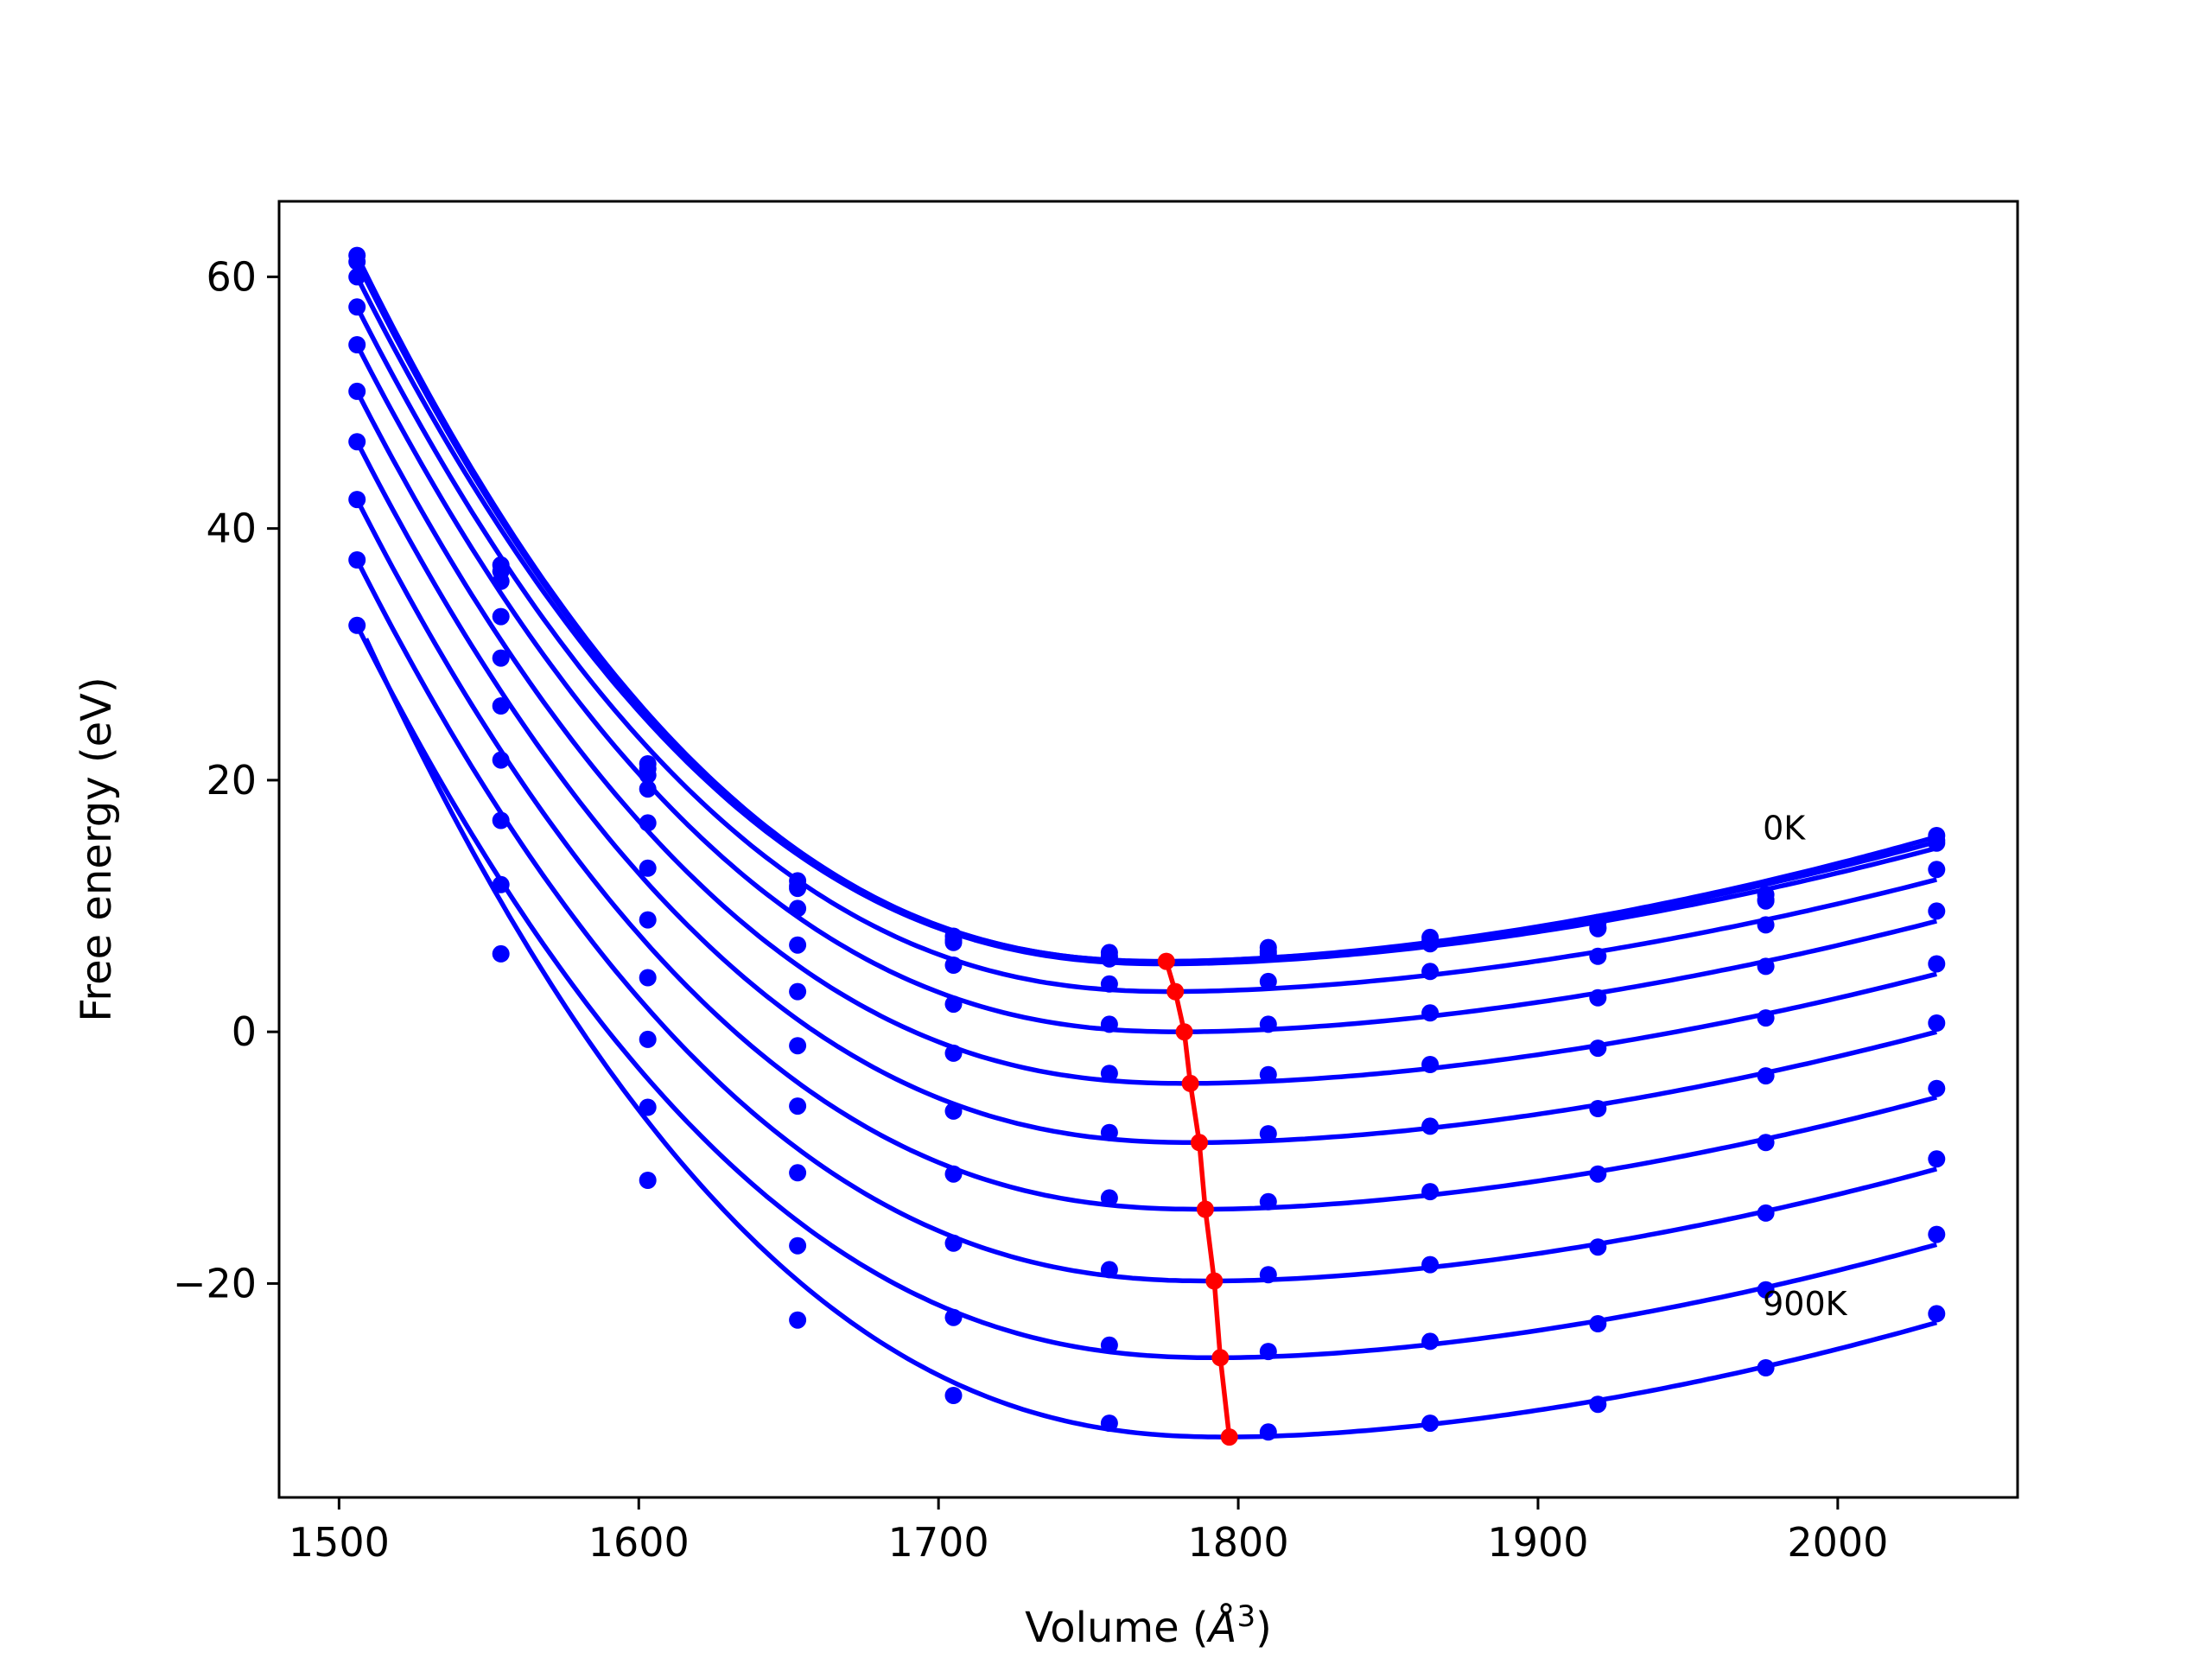 This screenshot has width=2212, height=1659. What do you see at coordinates (97, 849) in the screenshot?
I see `y-axis-label: Free energy (eV)` at bounding box center [97, 849].